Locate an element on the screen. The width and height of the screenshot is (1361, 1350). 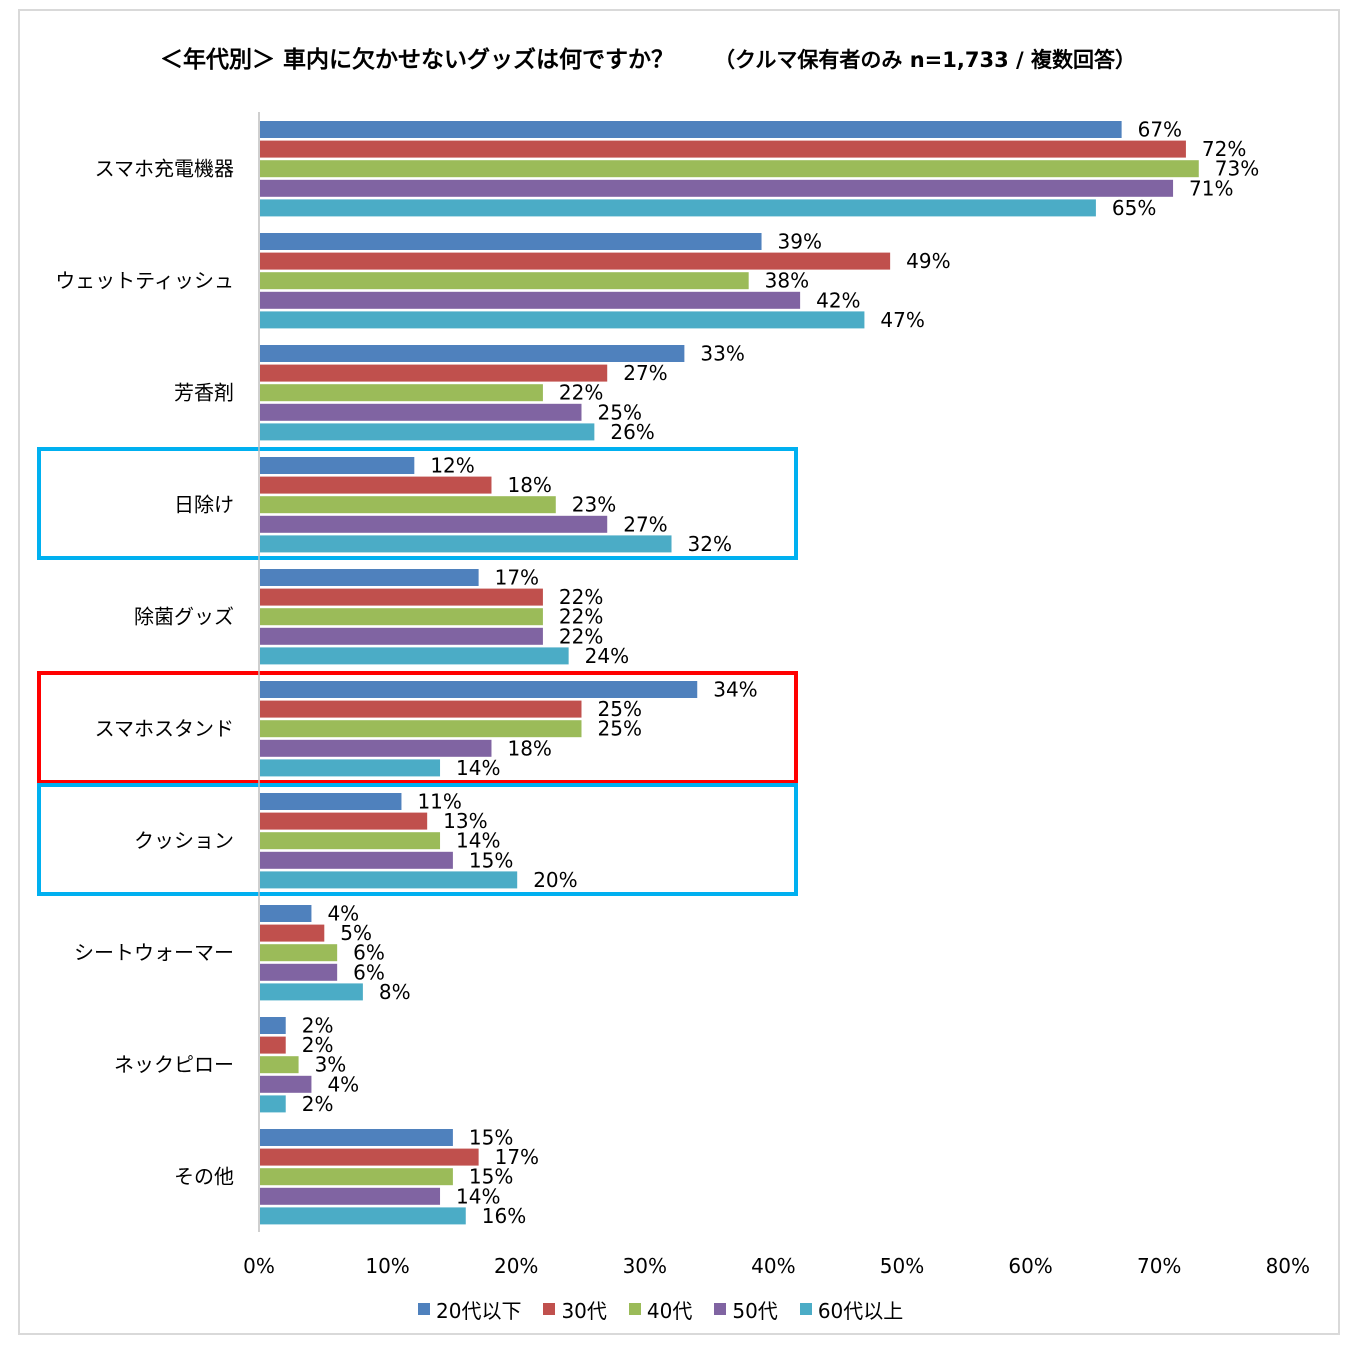
chart-title-main: ＜年代別＞ 車内に欠かせないグッズは何ですか？ is located at coordinates (417, 60).